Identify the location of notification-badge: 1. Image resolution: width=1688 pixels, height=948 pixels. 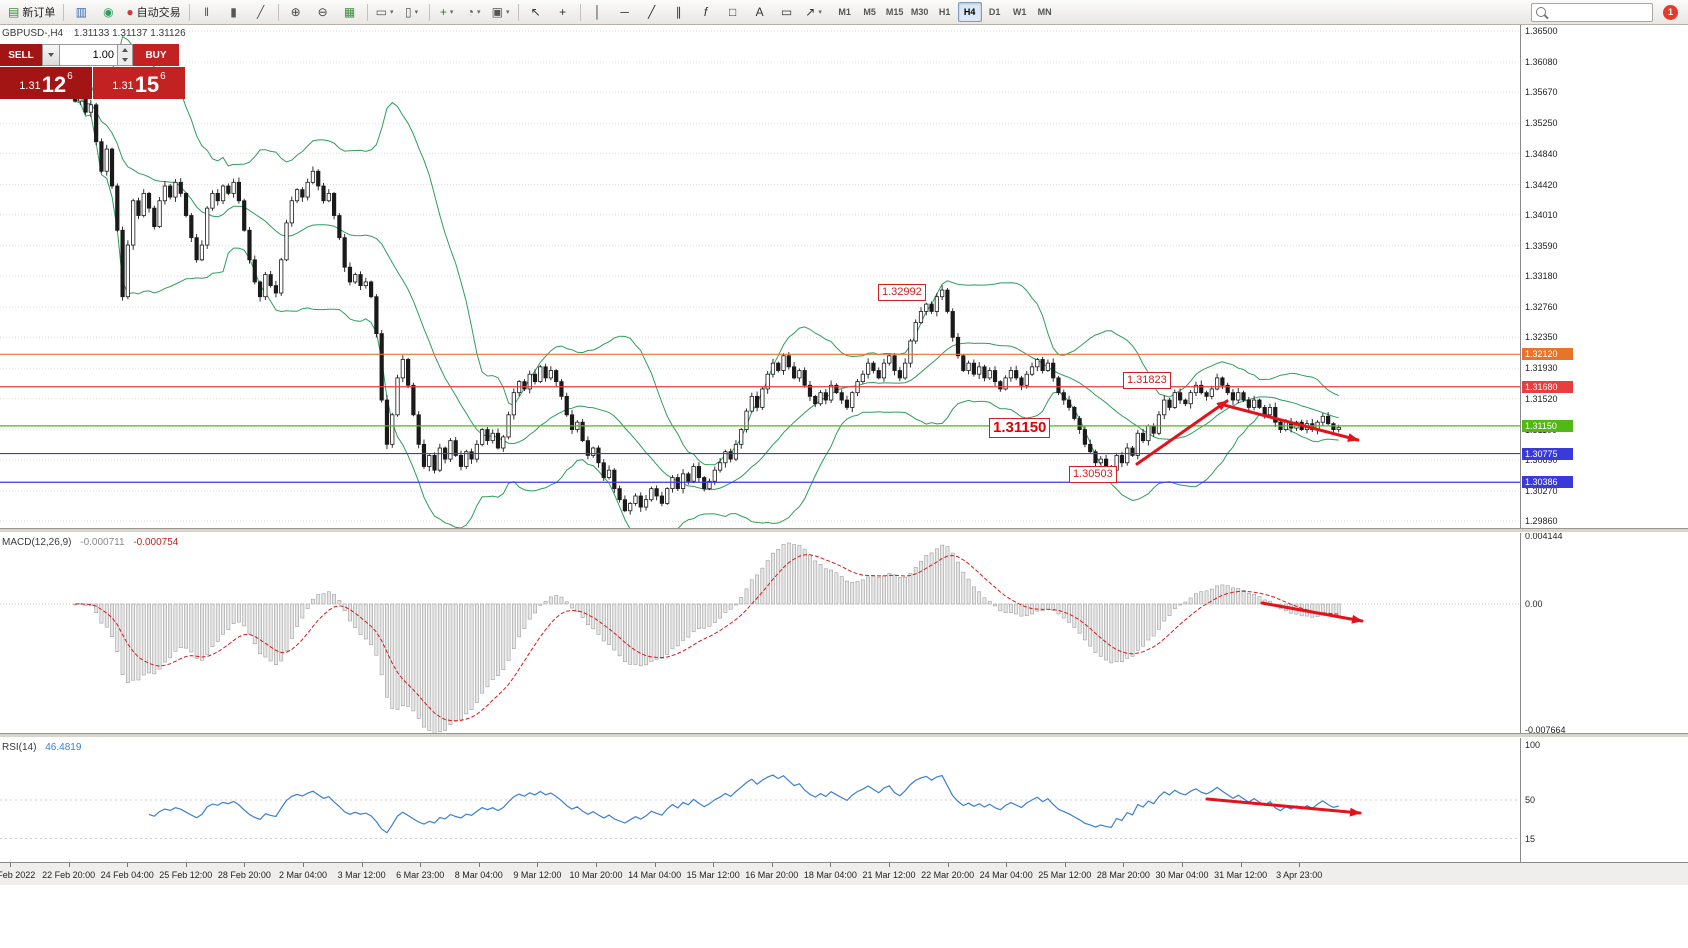
(1670, 12).